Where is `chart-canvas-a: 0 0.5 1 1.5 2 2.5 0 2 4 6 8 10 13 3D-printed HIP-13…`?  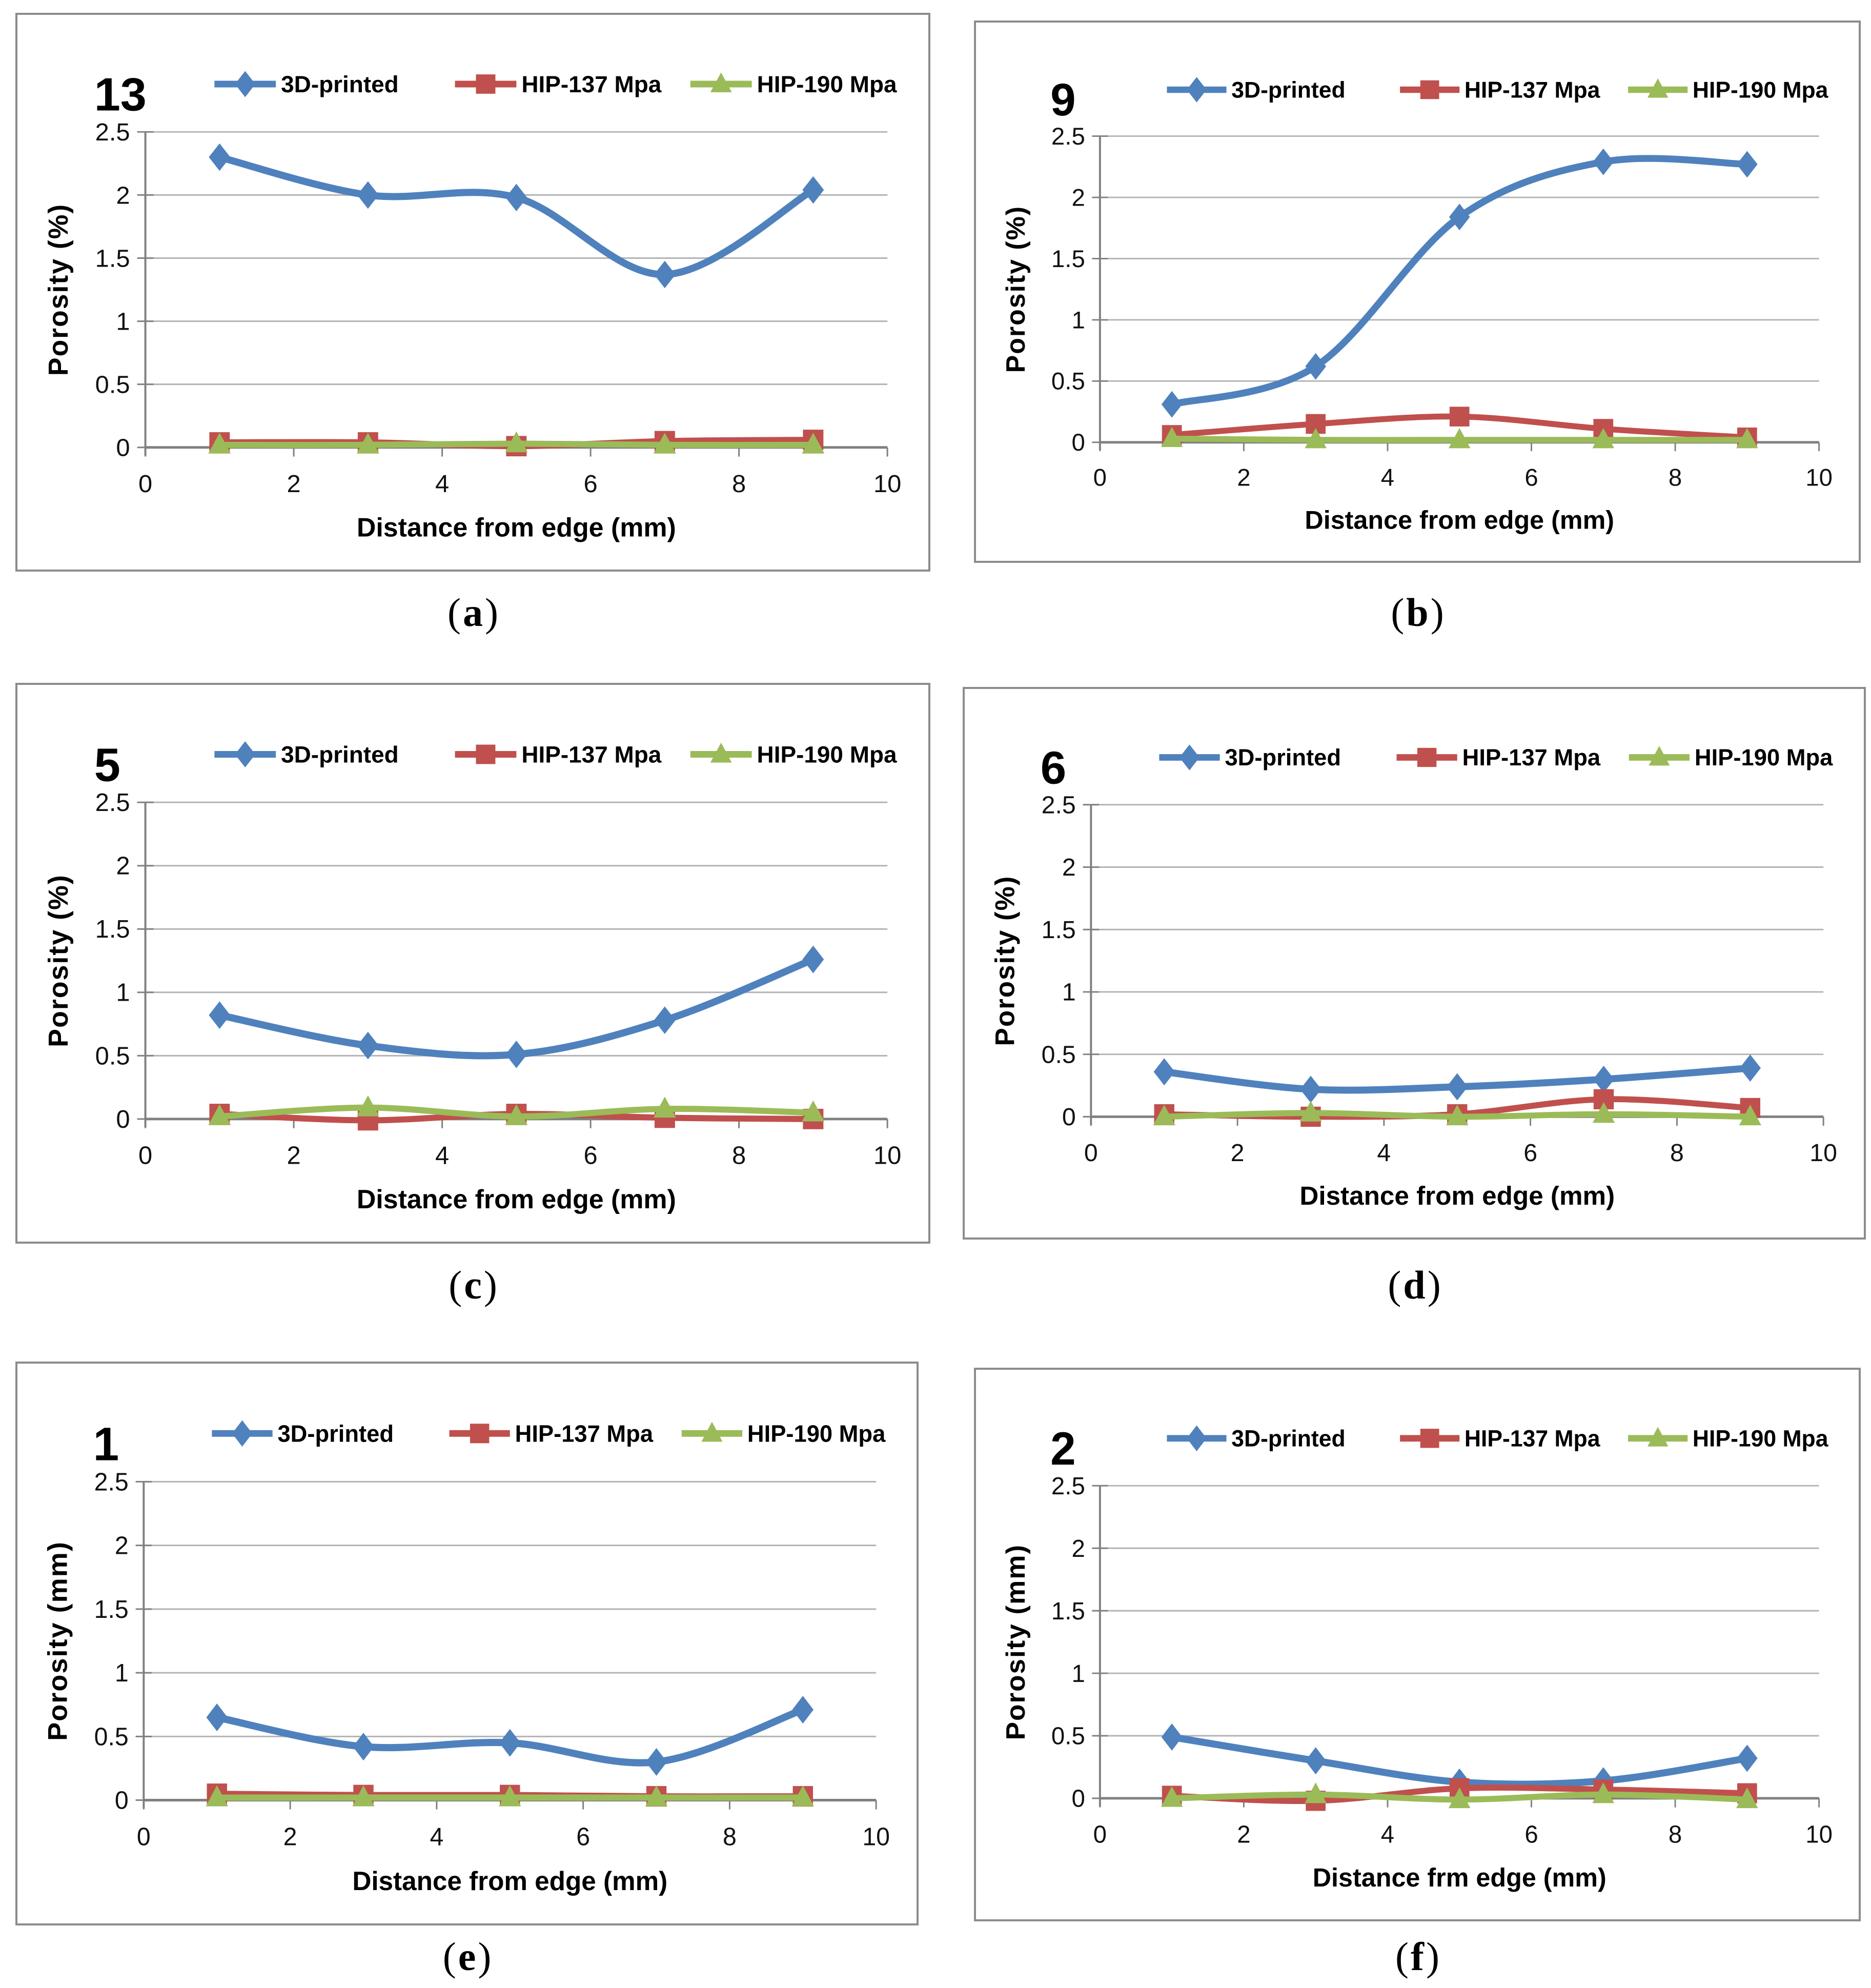
chart-canvas-a: 0 0.5 1 1.5 2 2.5 0 2 4 6 8 10 13 3D-printed HIP-13… is located at coordinates (473, 305).